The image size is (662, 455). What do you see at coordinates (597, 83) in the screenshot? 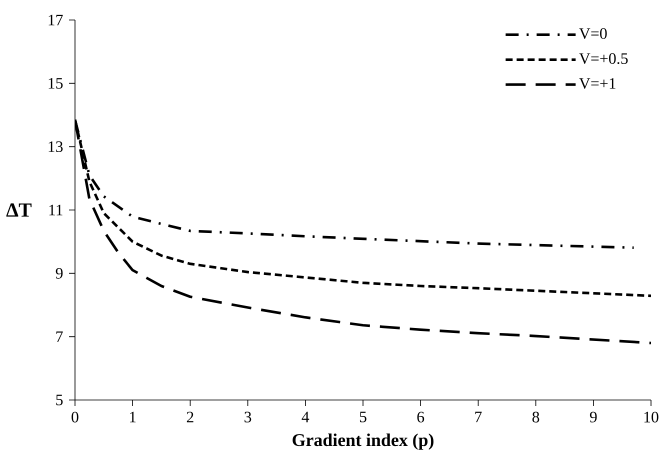
I see `legend-label: V=+1` at bounding box center [597, 83].